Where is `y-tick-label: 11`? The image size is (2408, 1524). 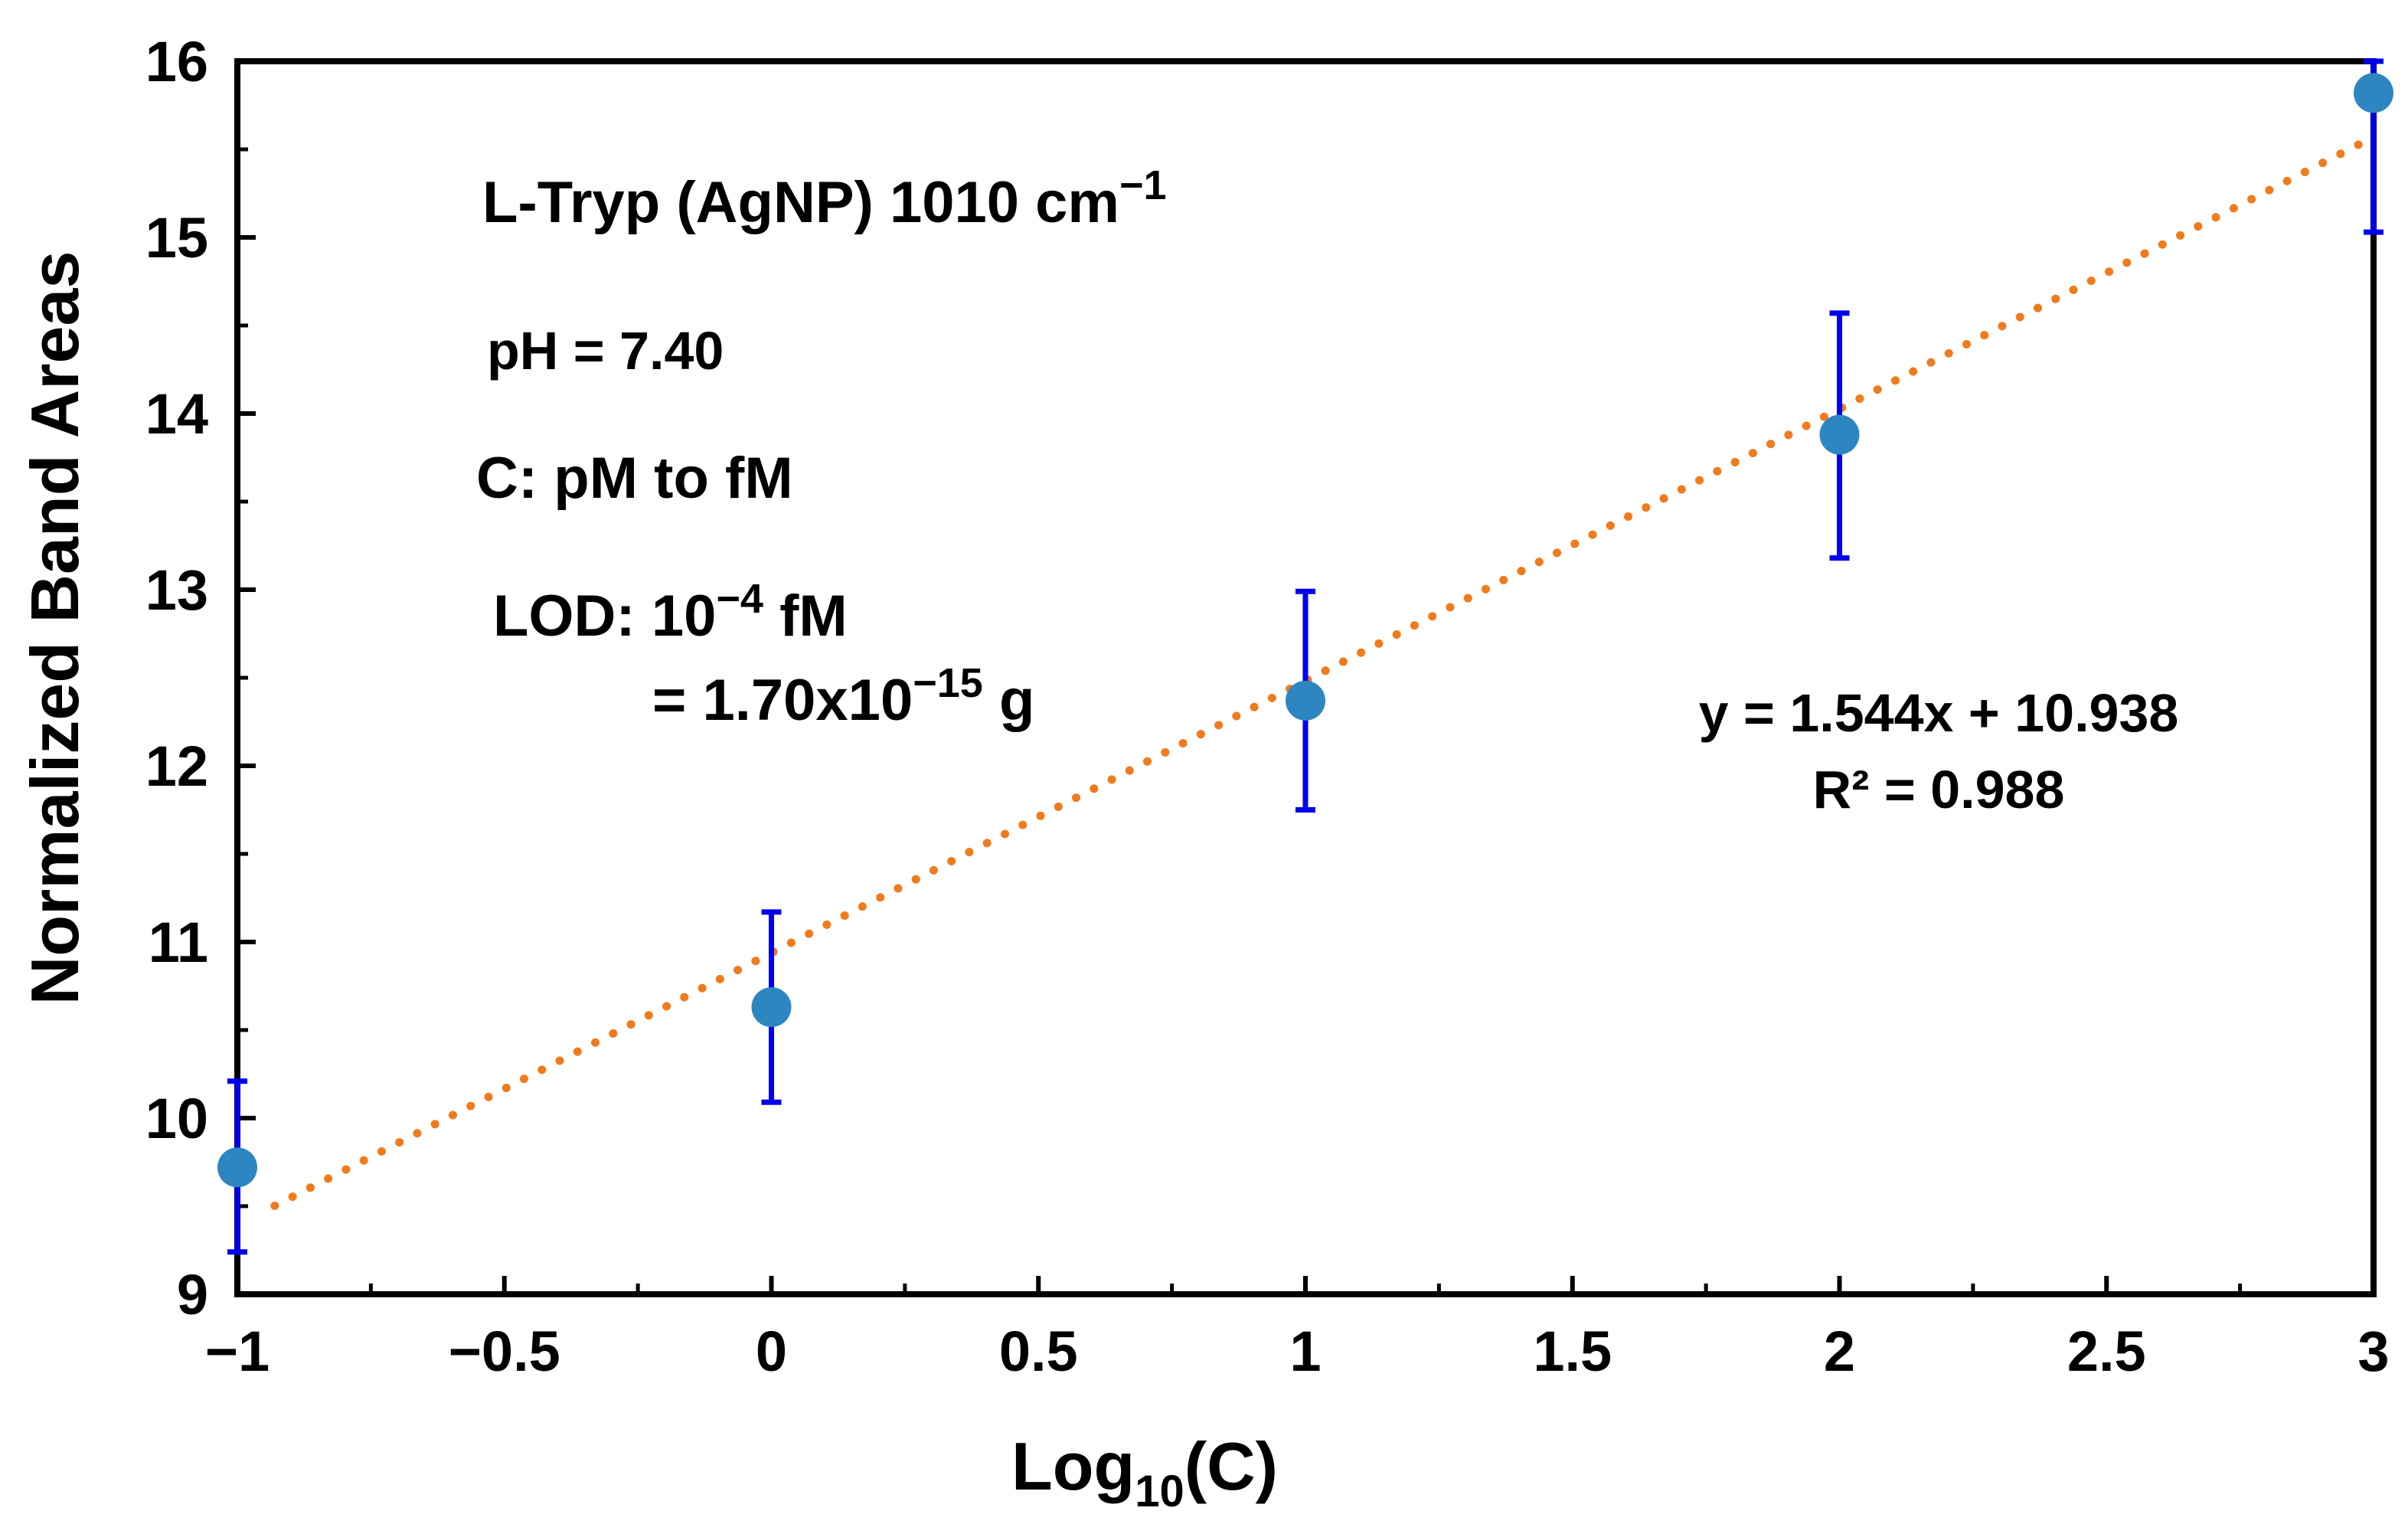 y-tick-label: 11 is located at coordinates (178, 942).